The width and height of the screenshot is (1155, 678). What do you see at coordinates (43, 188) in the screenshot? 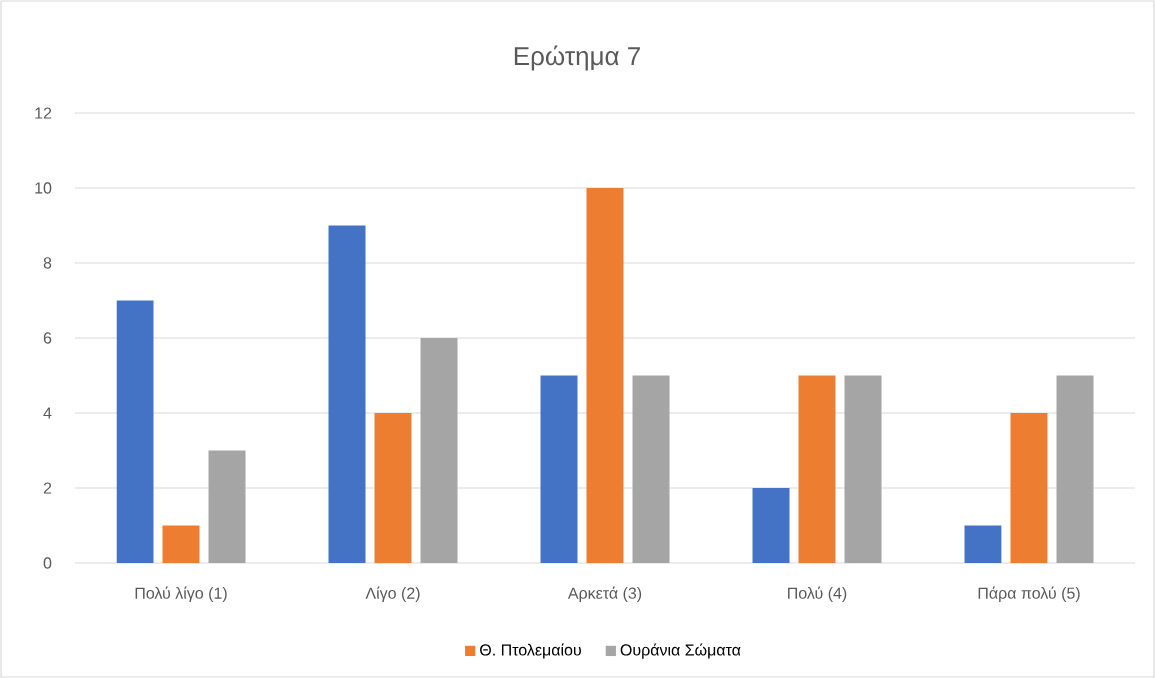
I see `y-tick-label: 10` at bounding box center [43, 188].